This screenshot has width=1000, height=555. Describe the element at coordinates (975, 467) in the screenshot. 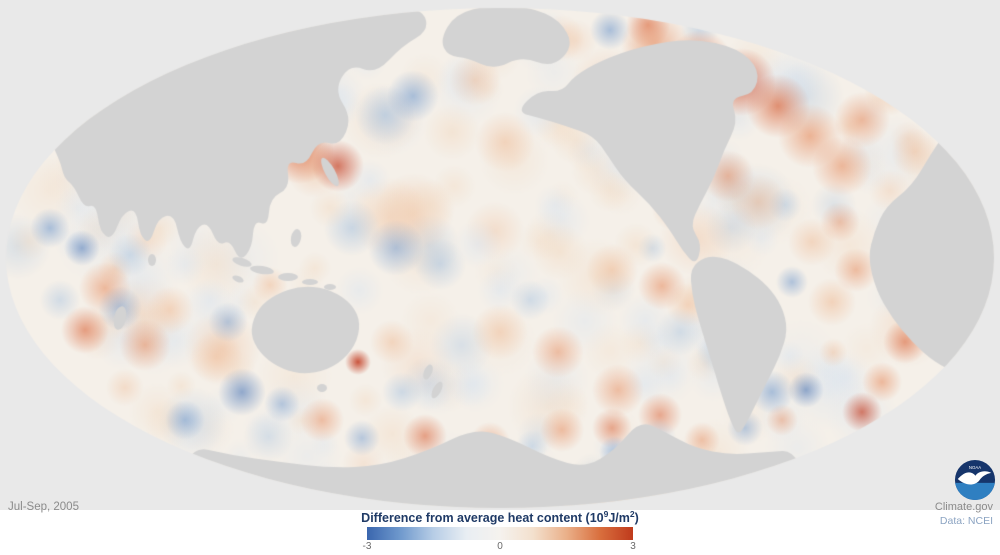

I see `noaa-logo-text: NOAA` at that location.